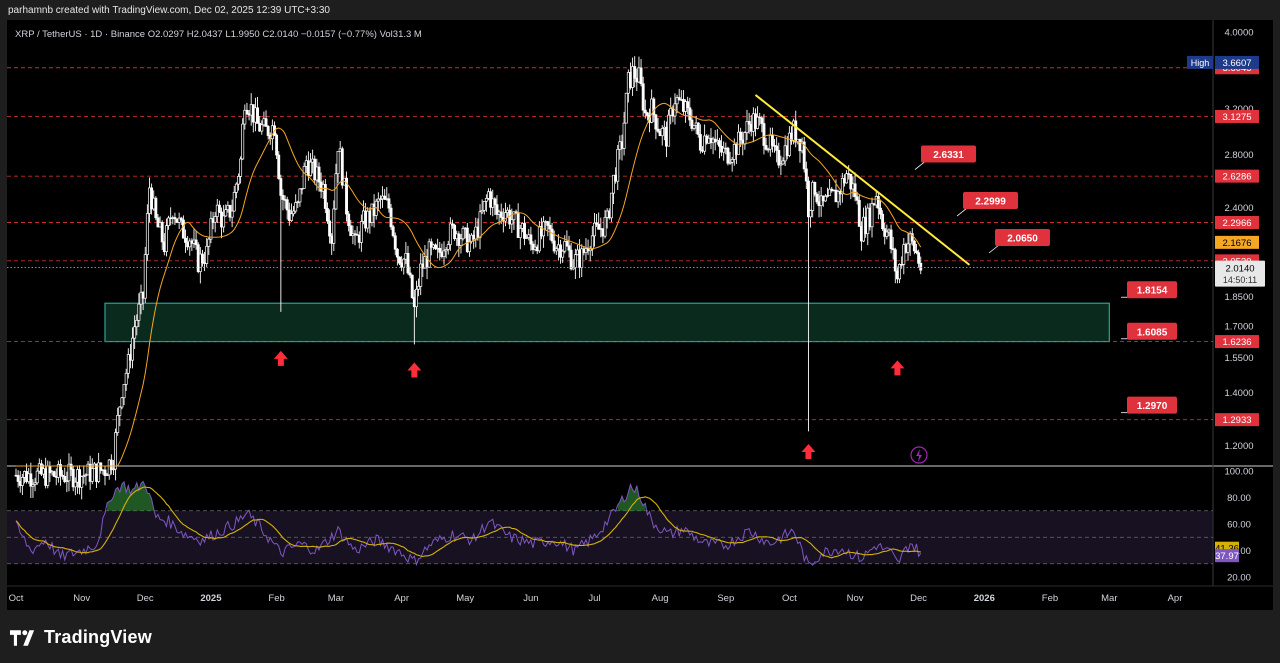  What do you see at coordinates (1237, 62) in the screenshot?
I see `high-marker-value-bg` at bounding box center [1237, 62].